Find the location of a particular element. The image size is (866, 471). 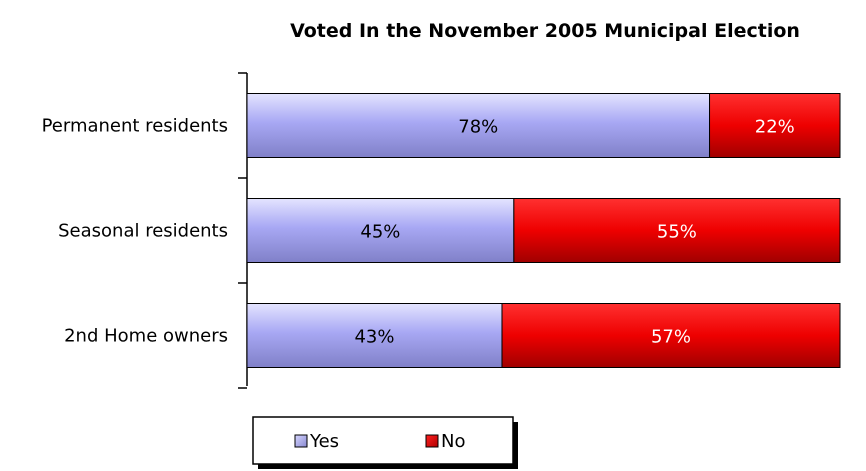

legend-label-no: No is located at coordinates (453, 441).